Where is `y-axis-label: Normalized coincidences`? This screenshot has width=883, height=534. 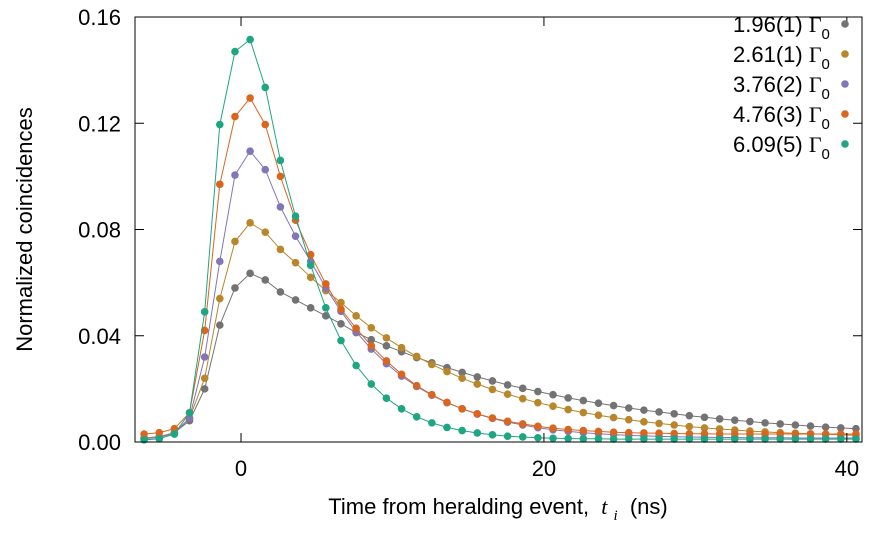 y-axis-label: Normalized coincidences is located at coordinates (24, 229).